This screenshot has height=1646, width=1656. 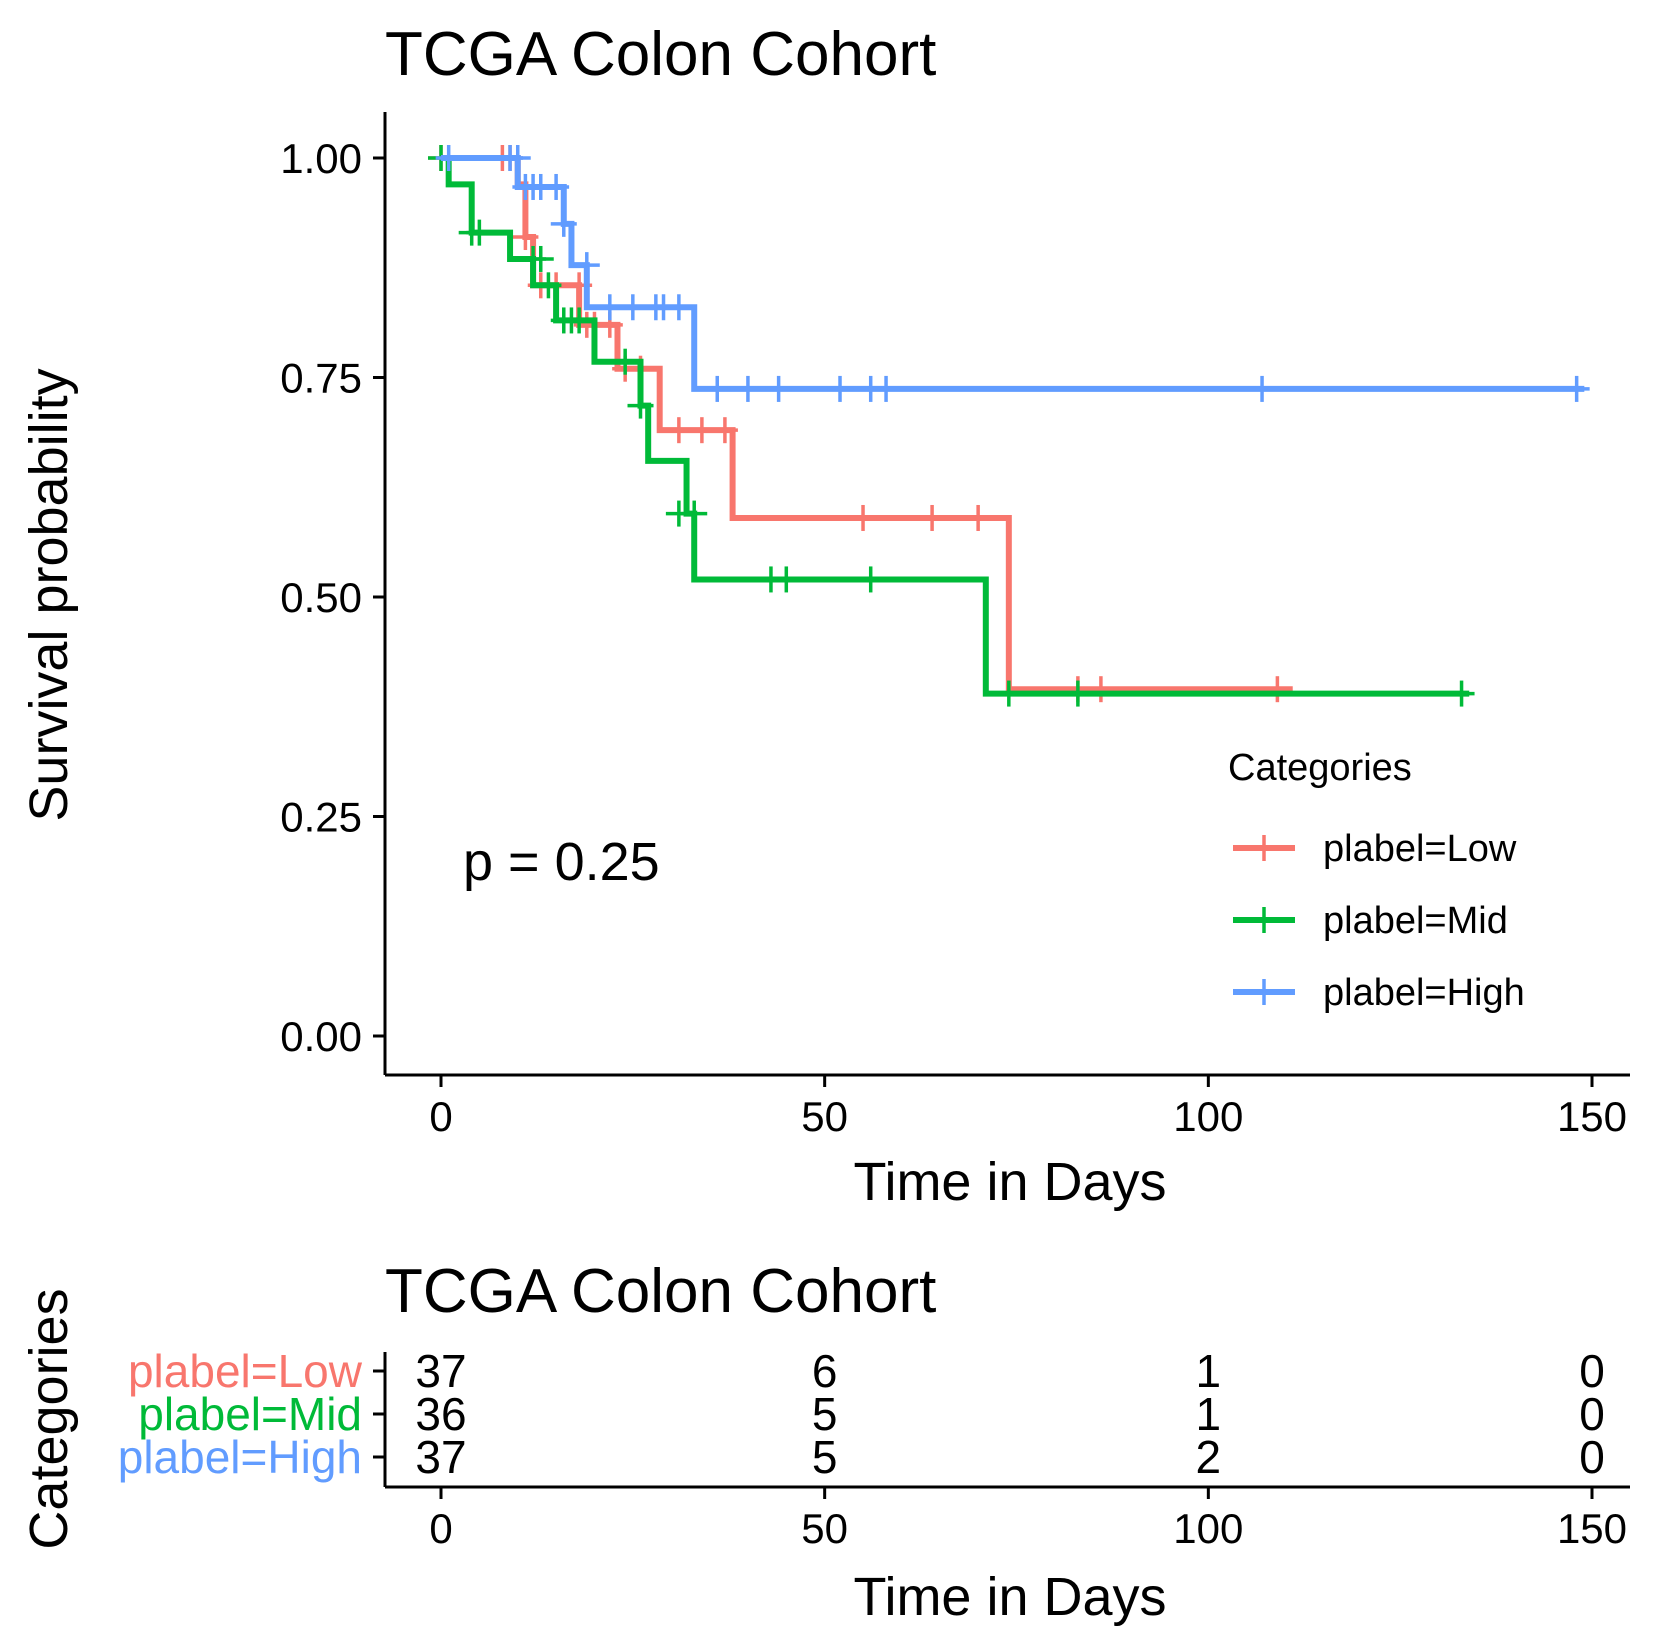 What do you see at coordinates (660, 54) in the screenshot?
I see `survival-plot-title: TCGA Colon Cohort` at bounding box center [660, 54].